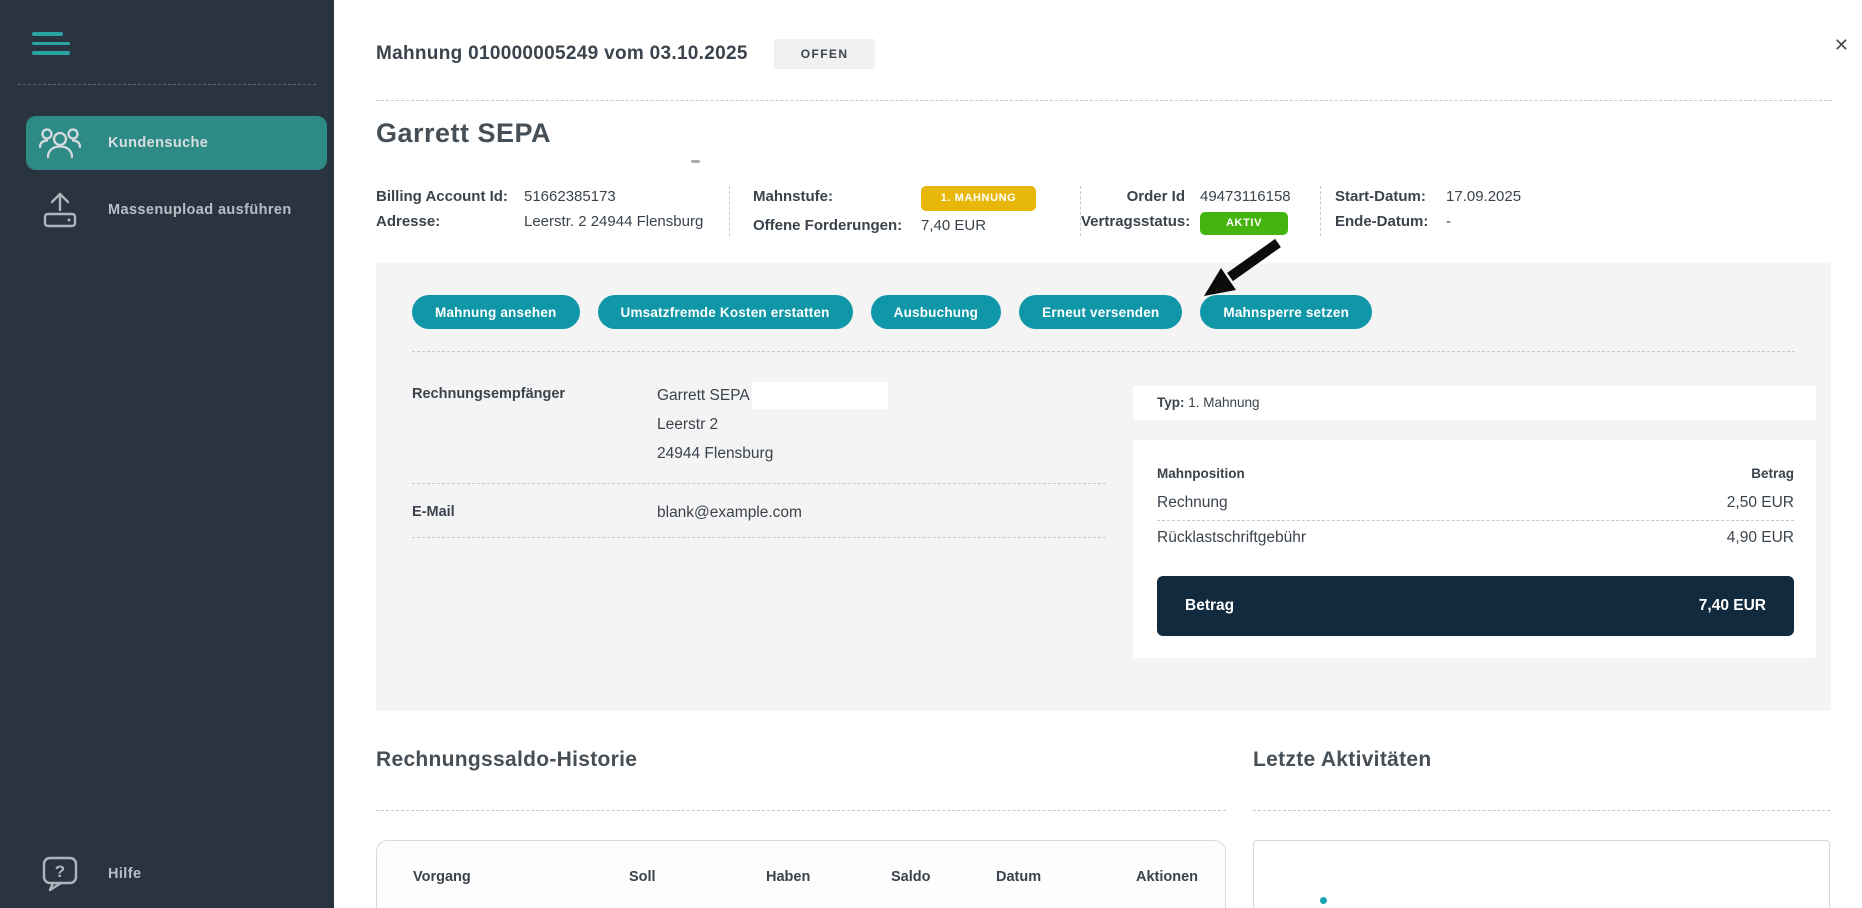  Describe the element at coordinates (1541, 874) in the screenshot. I see `activities-panel` at that location.